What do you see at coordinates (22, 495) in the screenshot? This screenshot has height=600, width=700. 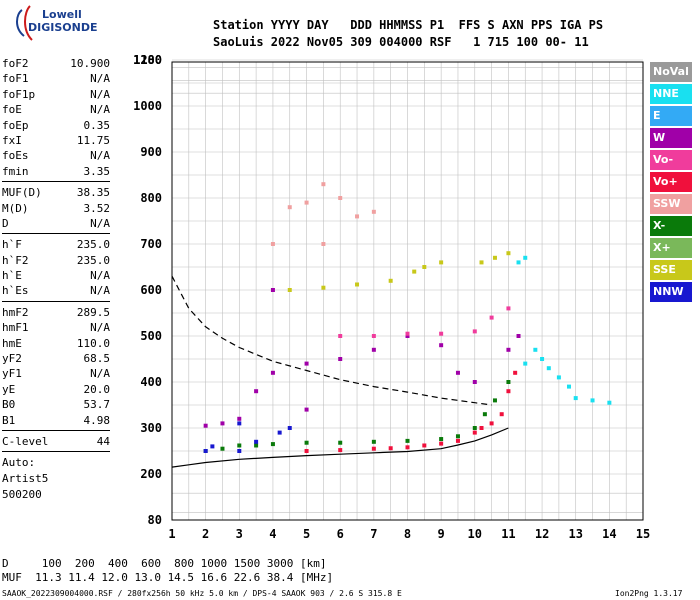 I see `auto-line: 500200` at bounding box center [22, 495].